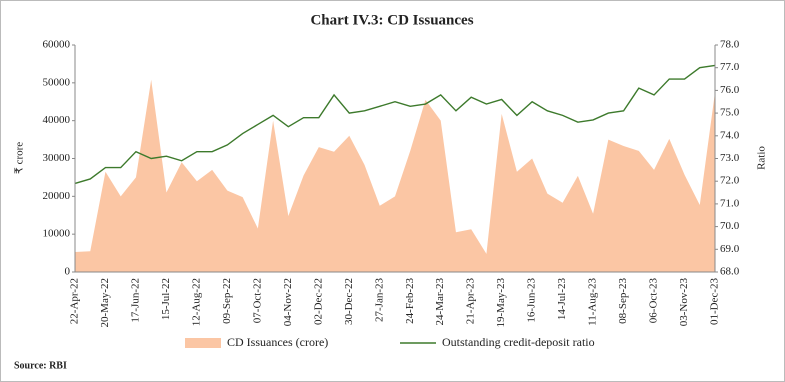 The width and height of the screenshot is (785, 382). What do you see at coordinates (20, 158) in the screenshot?
I see `y-axis-label: ₹ crore` at bounding box center [20, 158].